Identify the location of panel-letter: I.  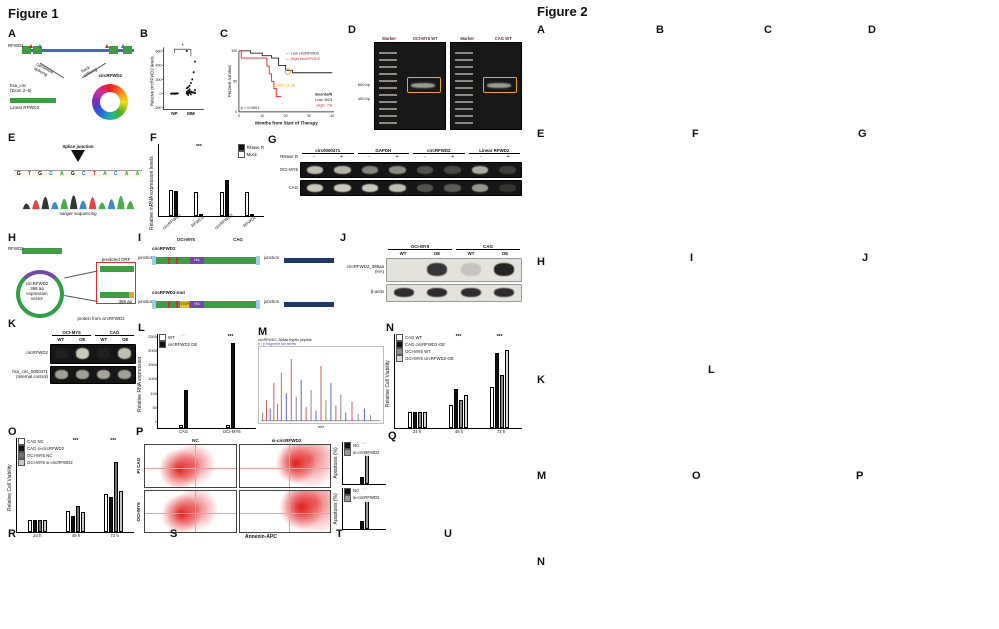
(692, 258).